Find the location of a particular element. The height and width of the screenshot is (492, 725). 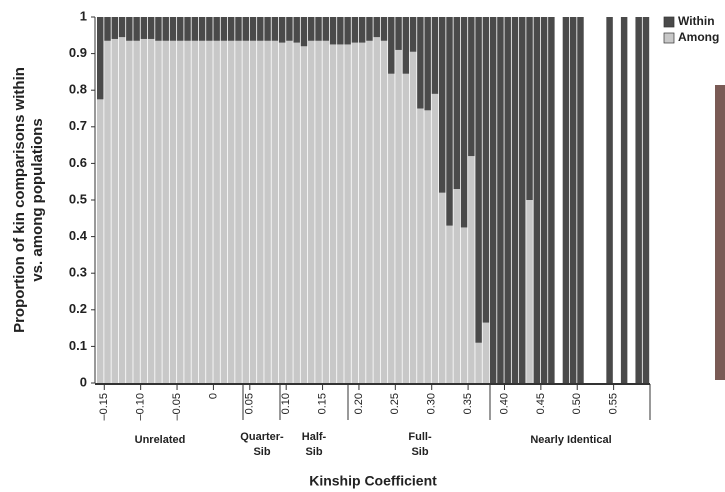

x-tick-label: 0.45 is located at coordinates (541, 403).